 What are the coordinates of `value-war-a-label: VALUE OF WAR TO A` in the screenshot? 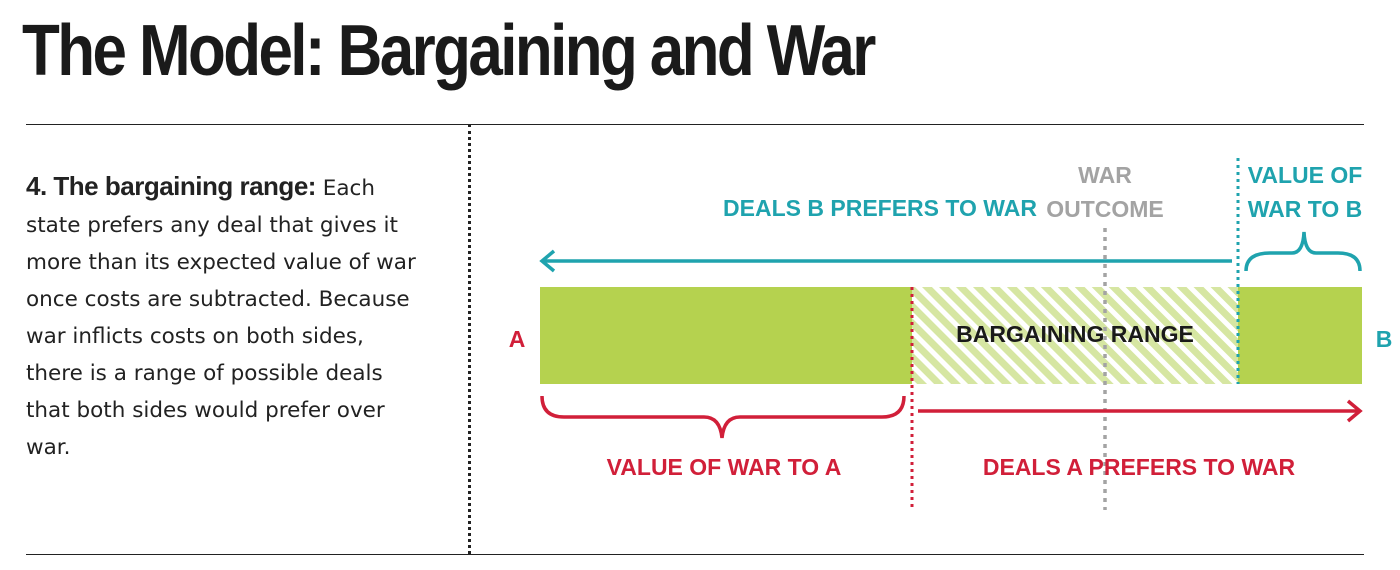 It's located at (724, 467).